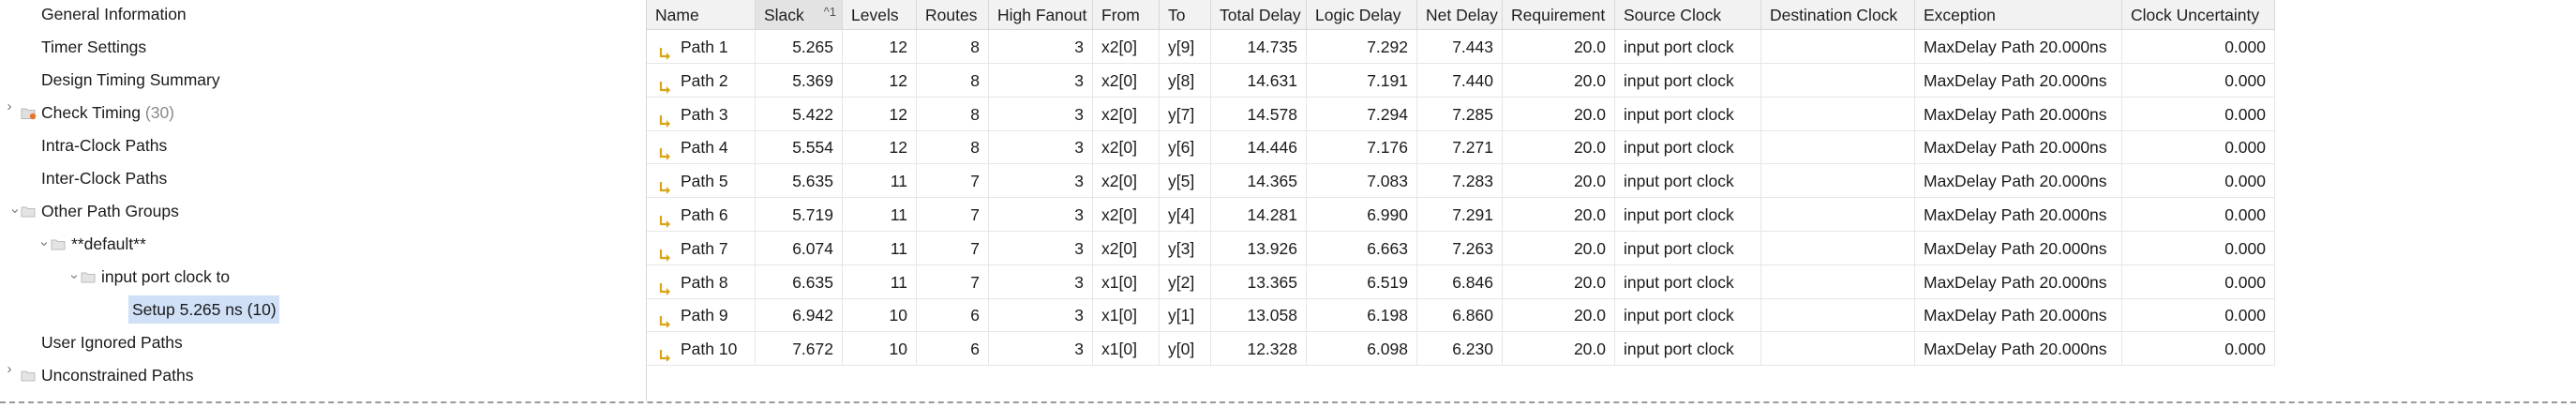 This screenshot has width=2576, height=408. What do you see at coordinates (1559, 15) in the screenshot?
I see `column-header-requirement: Requirement` at bounding box center [1559, 15].